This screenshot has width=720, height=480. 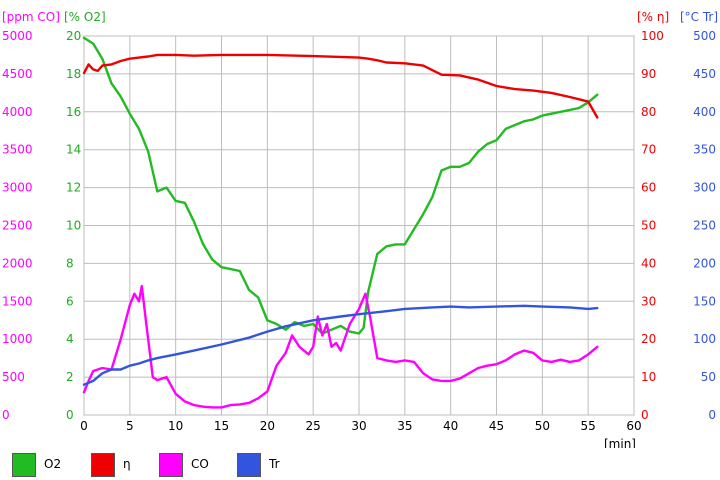 What do you see at coordinates (31, 17) in the screenshot?
I see `co-axis-title: [ppm CO]` at bounding box center [31, 17].